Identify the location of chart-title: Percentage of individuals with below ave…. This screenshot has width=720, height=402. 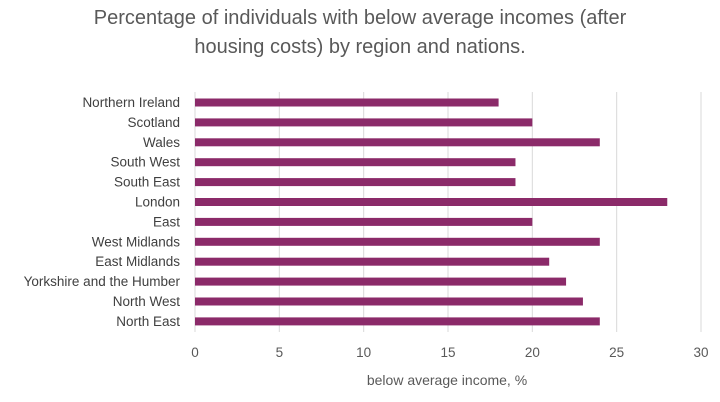
(360, 33).